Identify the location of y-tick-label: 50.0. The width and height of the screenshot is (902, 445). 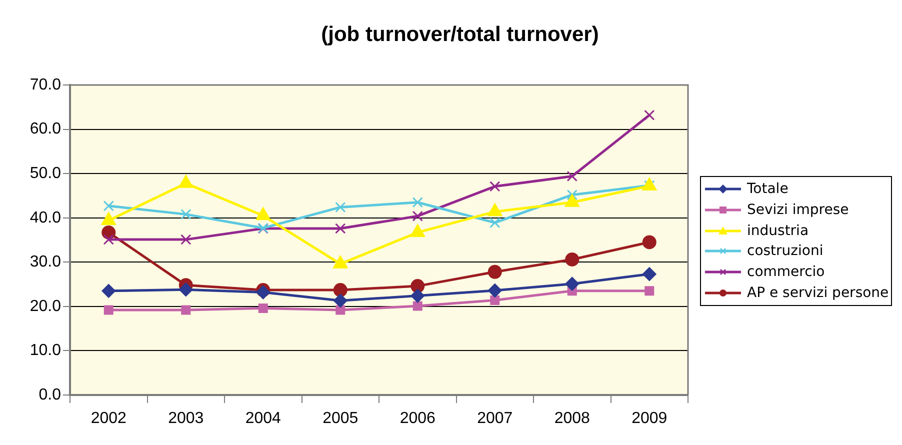
(46, 173).